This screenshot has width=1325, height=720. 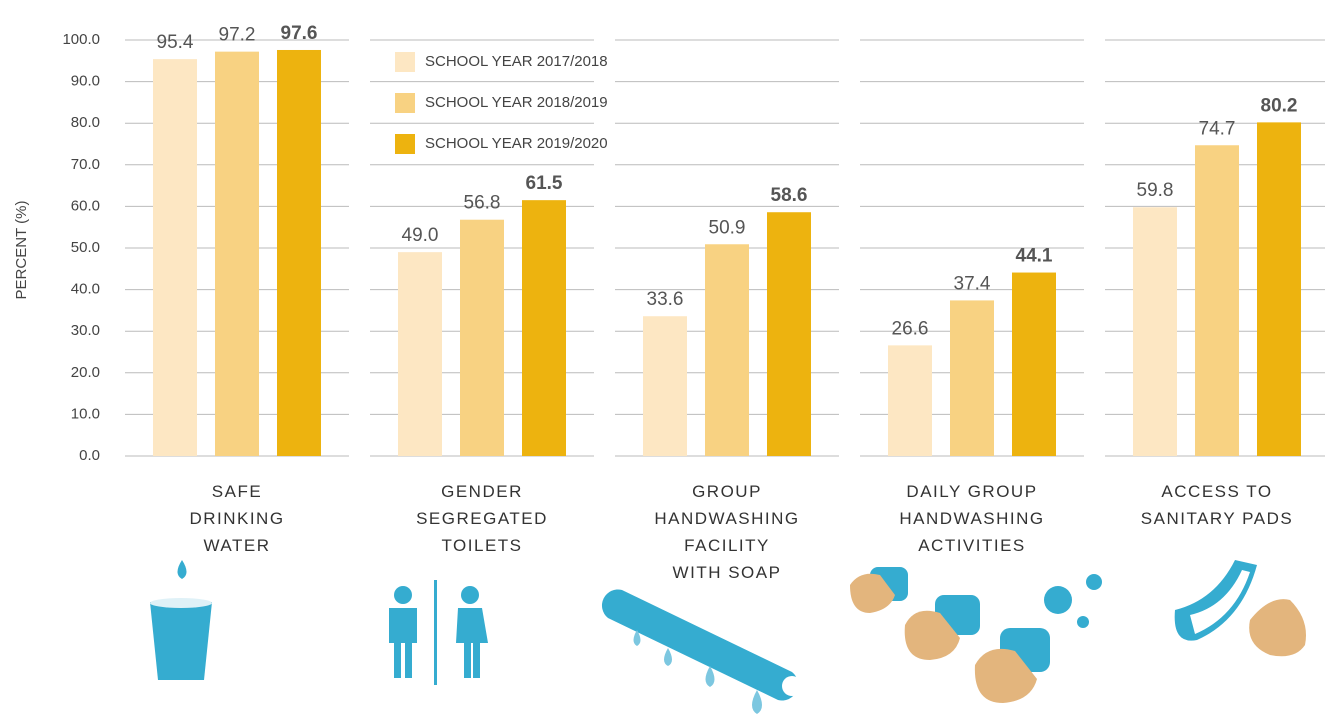 I want to click on legend-label: SCHOOL YEAR 2018/2019, so click(x=516, y=102).